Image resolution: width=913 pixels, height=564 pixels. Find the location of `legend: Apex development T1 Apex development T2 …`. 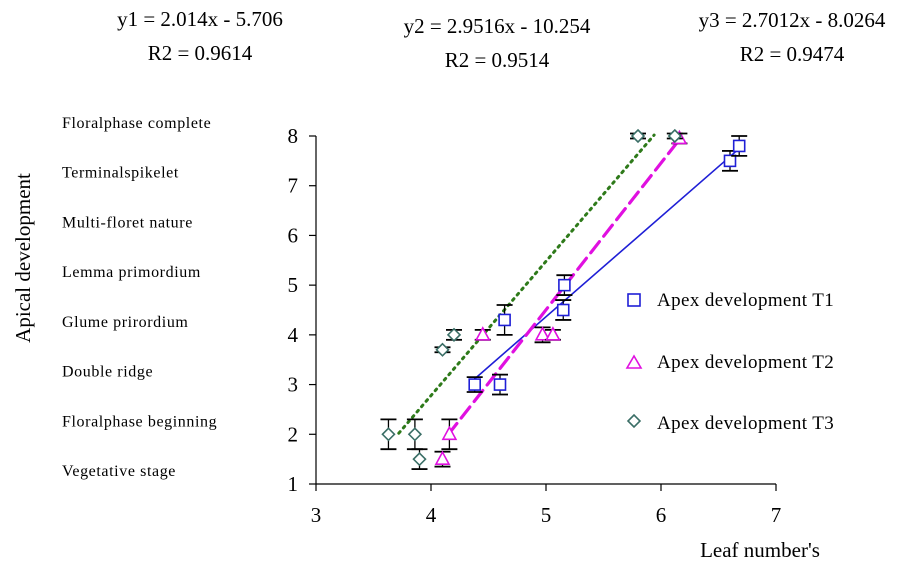

legend: Apex development T1 Apex development T2 … is located at coordinates (729, 362).